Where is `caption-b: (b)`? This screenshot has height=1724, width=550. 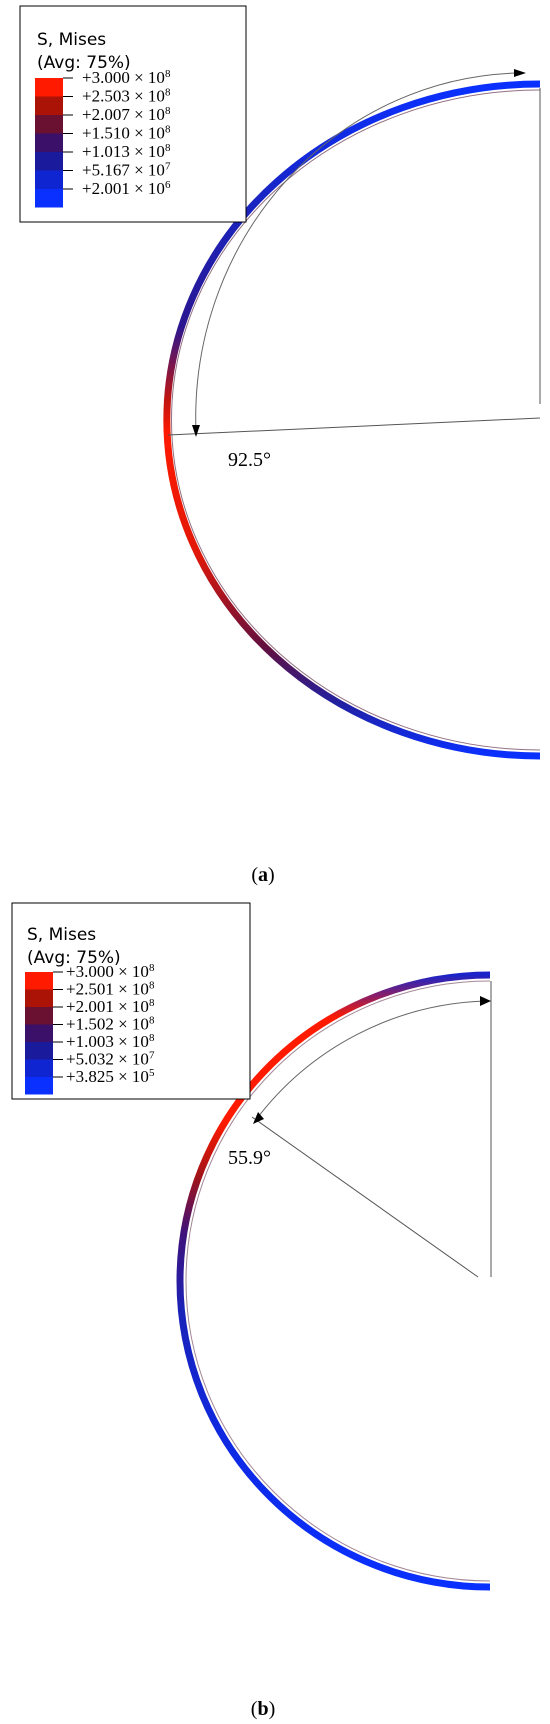 caption-b: (b) is located at coordinates (263, 1709).